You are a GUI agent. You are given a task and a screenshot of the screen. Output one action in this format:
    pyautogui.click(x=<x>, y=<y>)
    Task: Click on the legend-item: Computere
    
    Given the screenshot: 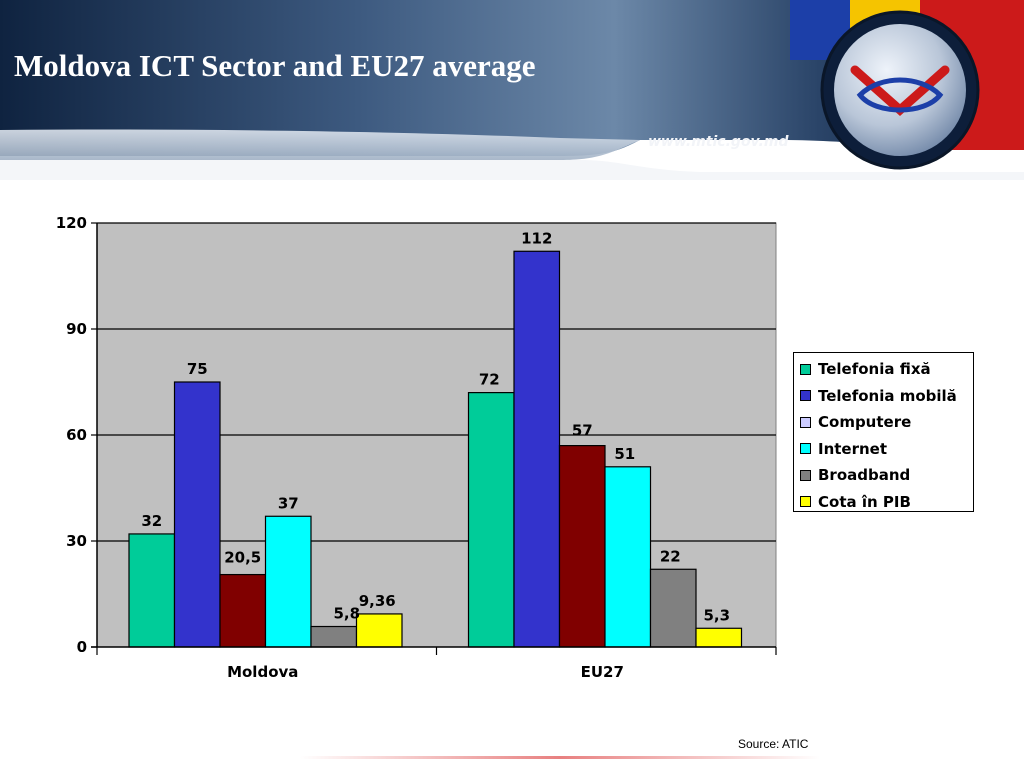 What is the action you would take?
    pyautogui.click(x=855, y=422)
    